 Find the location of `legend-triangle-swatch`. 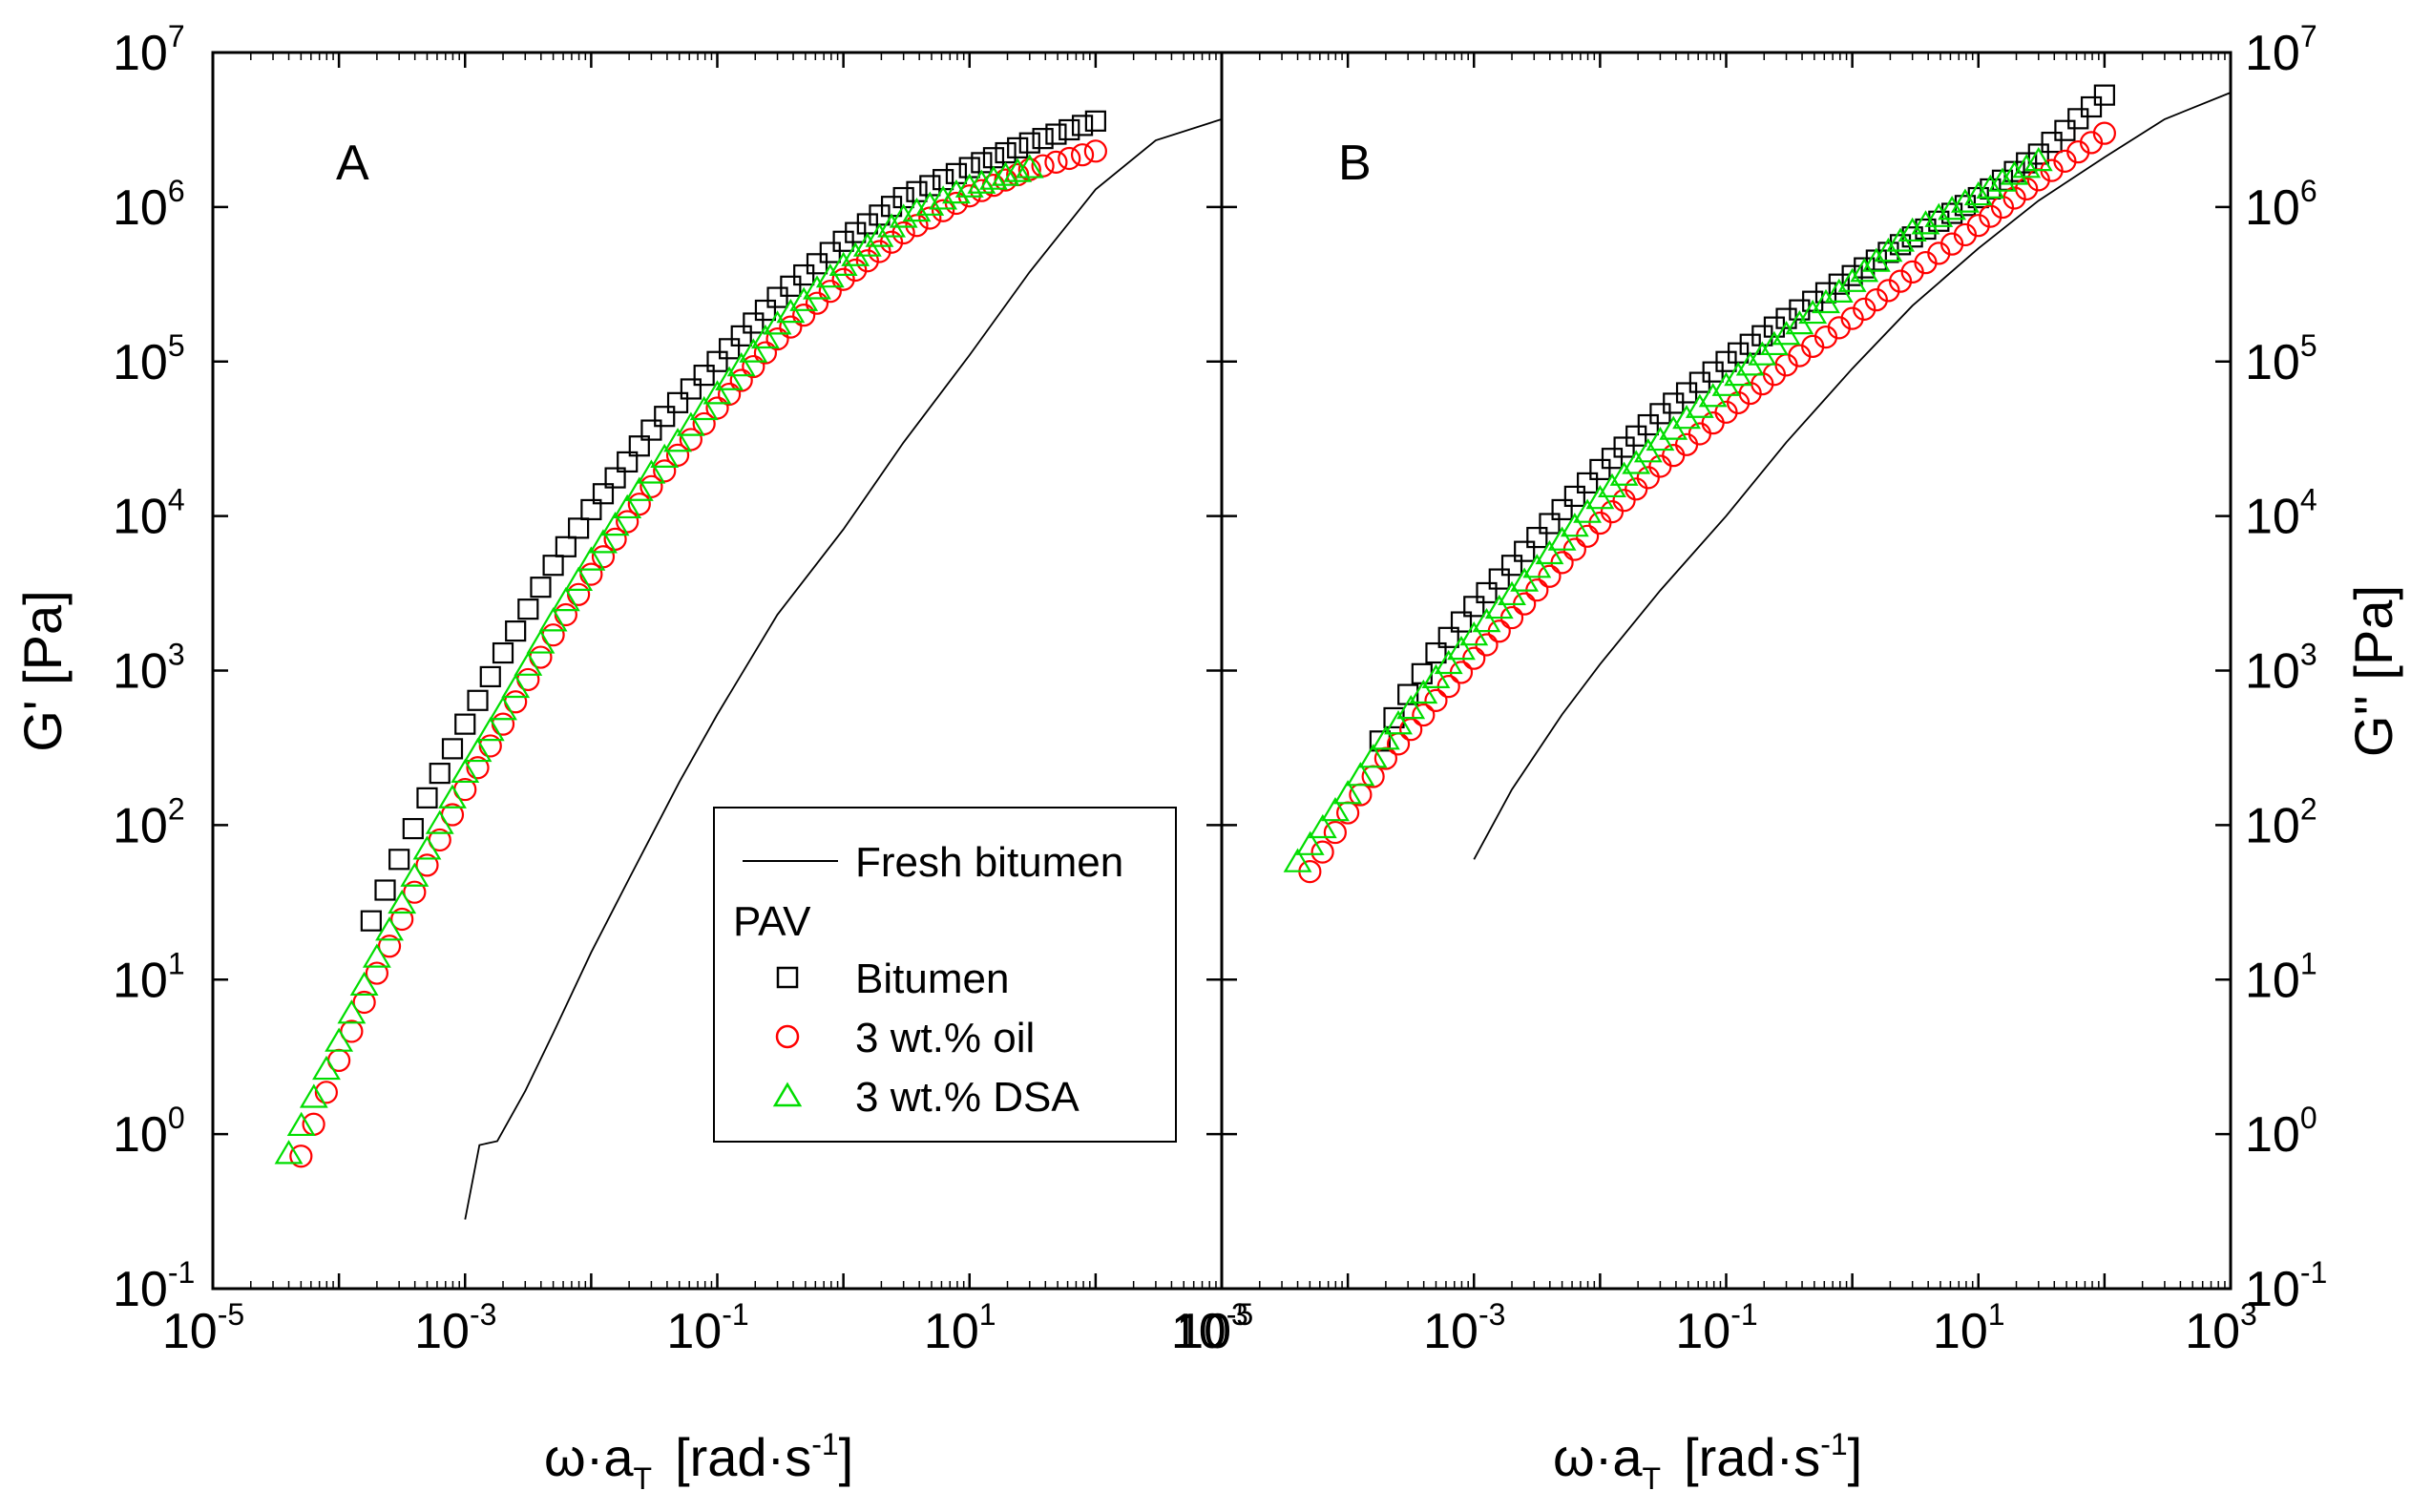

legend-triangle-swatch is located at coordinates (787, 1095).